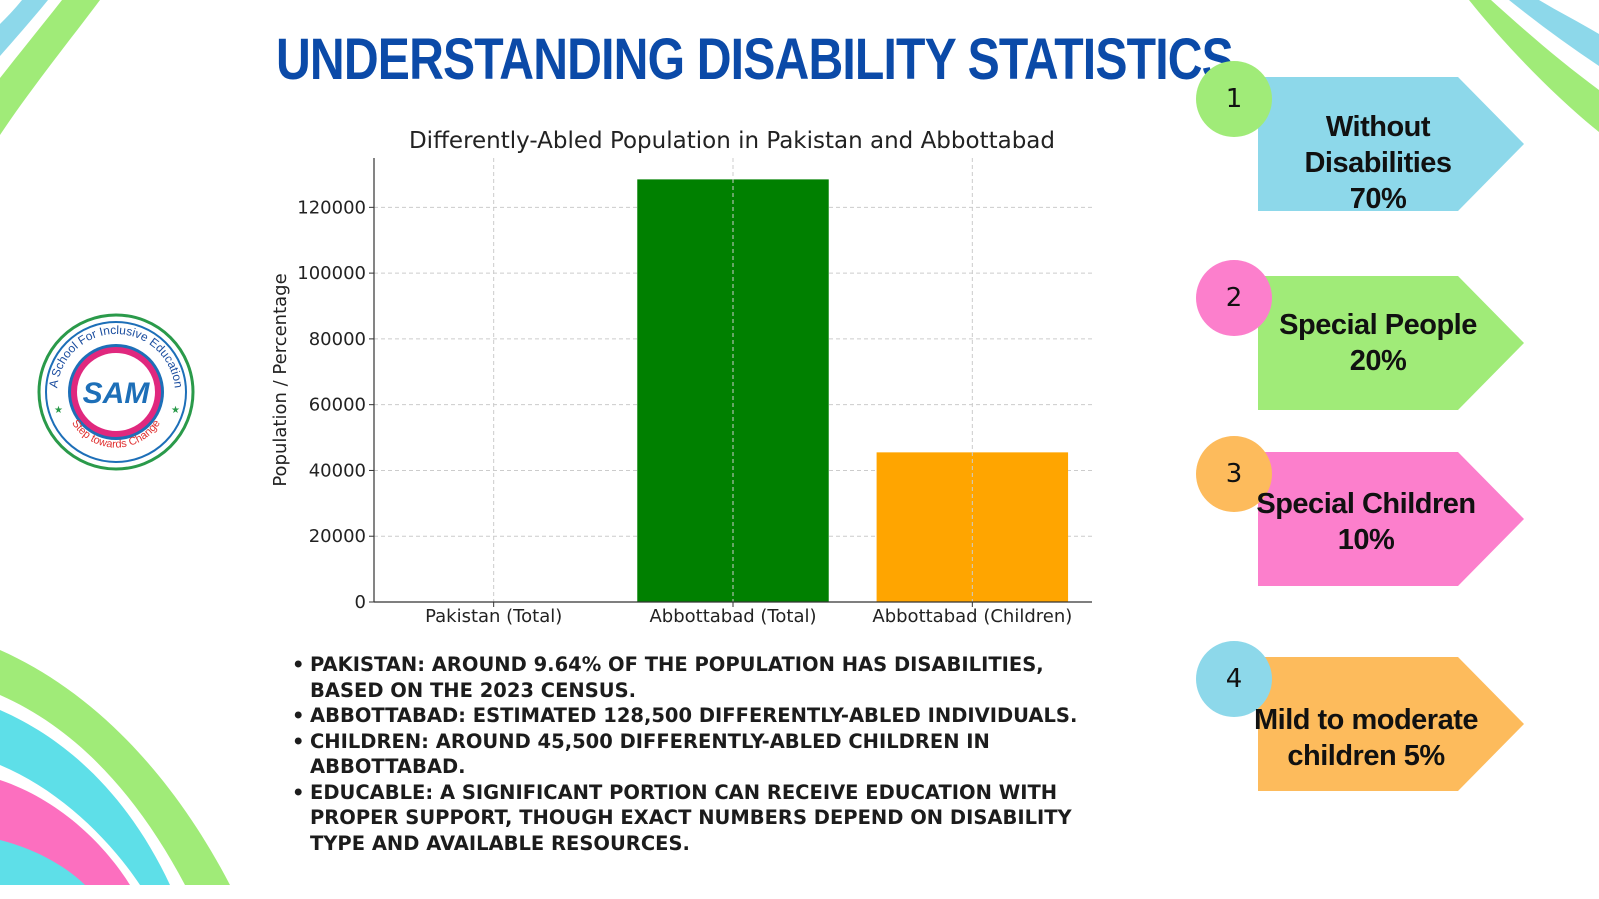  Describe the element at coordinates (1366, 522) in the screenshot. I see `tag-3-text: Special Children 10%` at that location.